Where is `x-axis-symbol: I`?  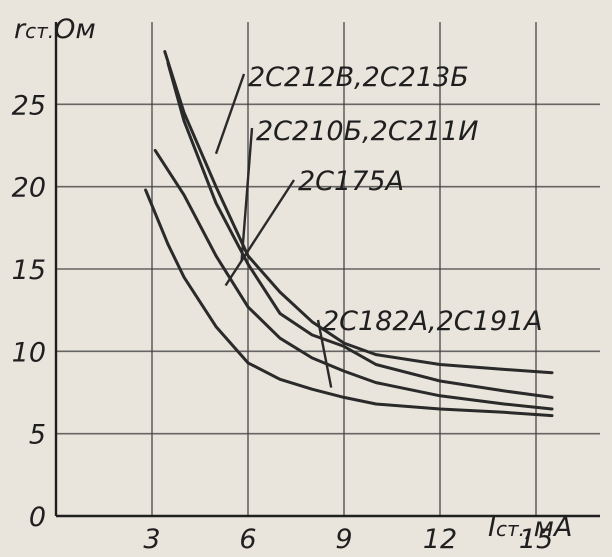
x-axis-symbol: I is located at coordinates (492, 527).